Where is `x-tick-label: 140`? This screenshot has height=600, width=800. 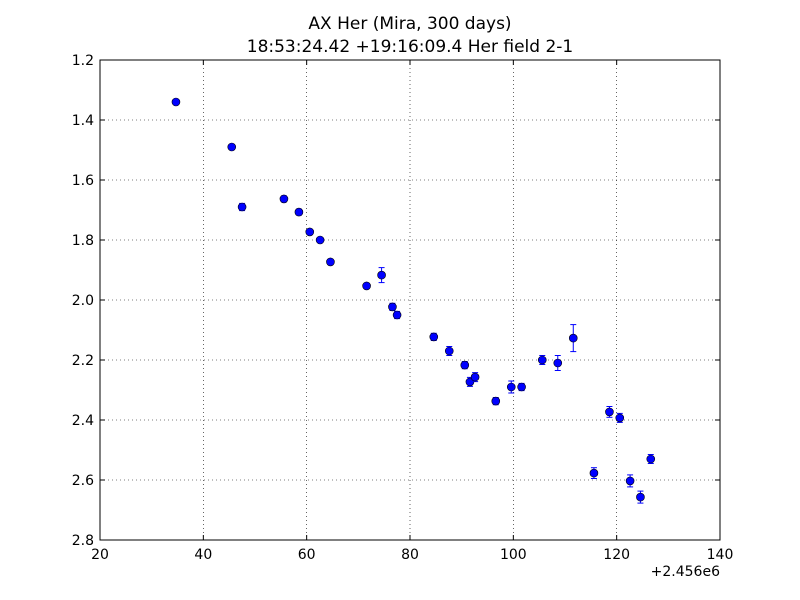
x-tick-label: 140 is located at coordinates (720, 555).